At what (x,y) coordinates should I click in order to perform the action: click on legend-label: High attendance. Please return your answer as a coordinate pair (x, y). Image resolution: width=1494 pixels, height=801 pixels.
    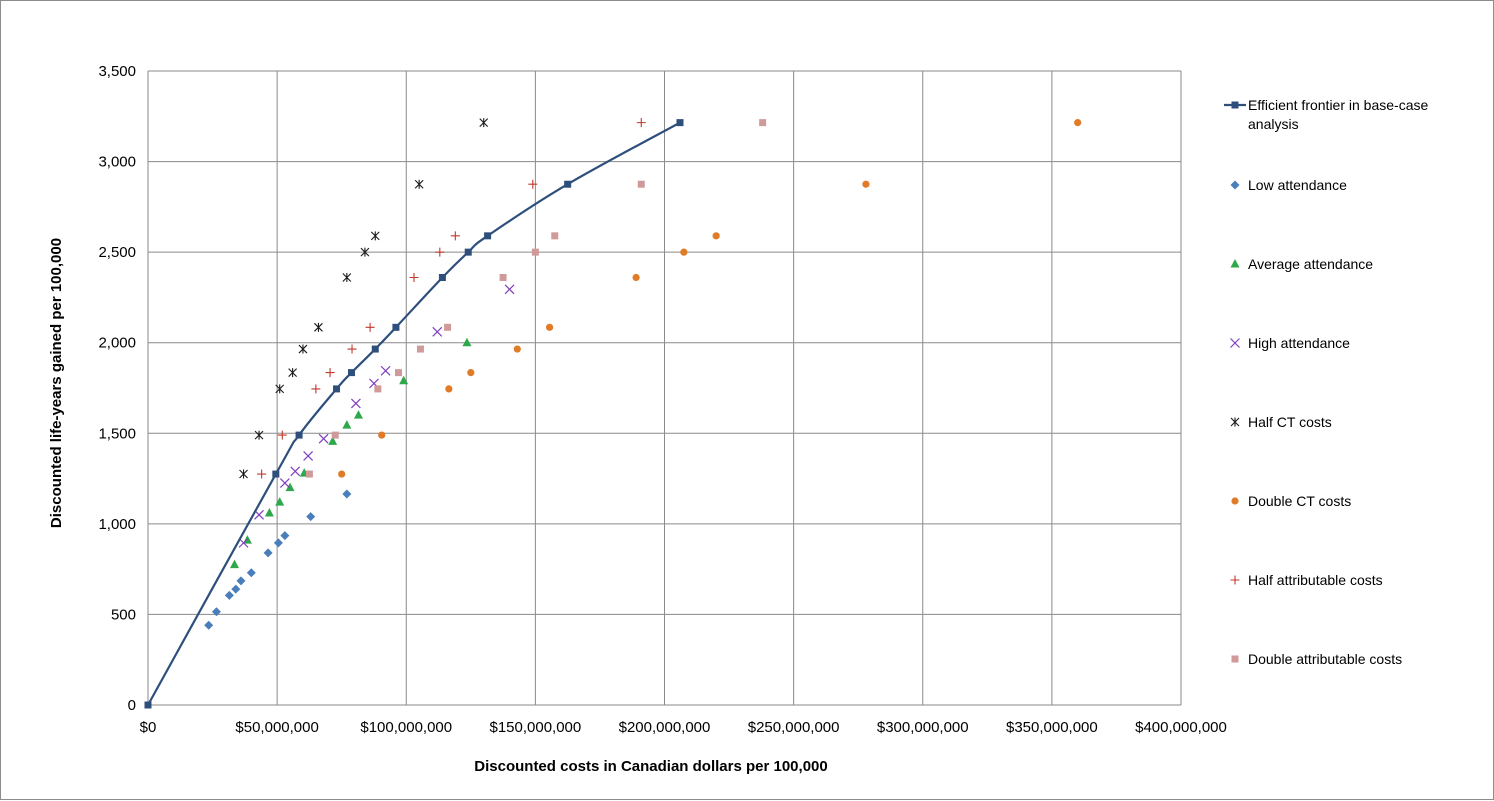
    Looking at the image, I should click on (1299, 343).